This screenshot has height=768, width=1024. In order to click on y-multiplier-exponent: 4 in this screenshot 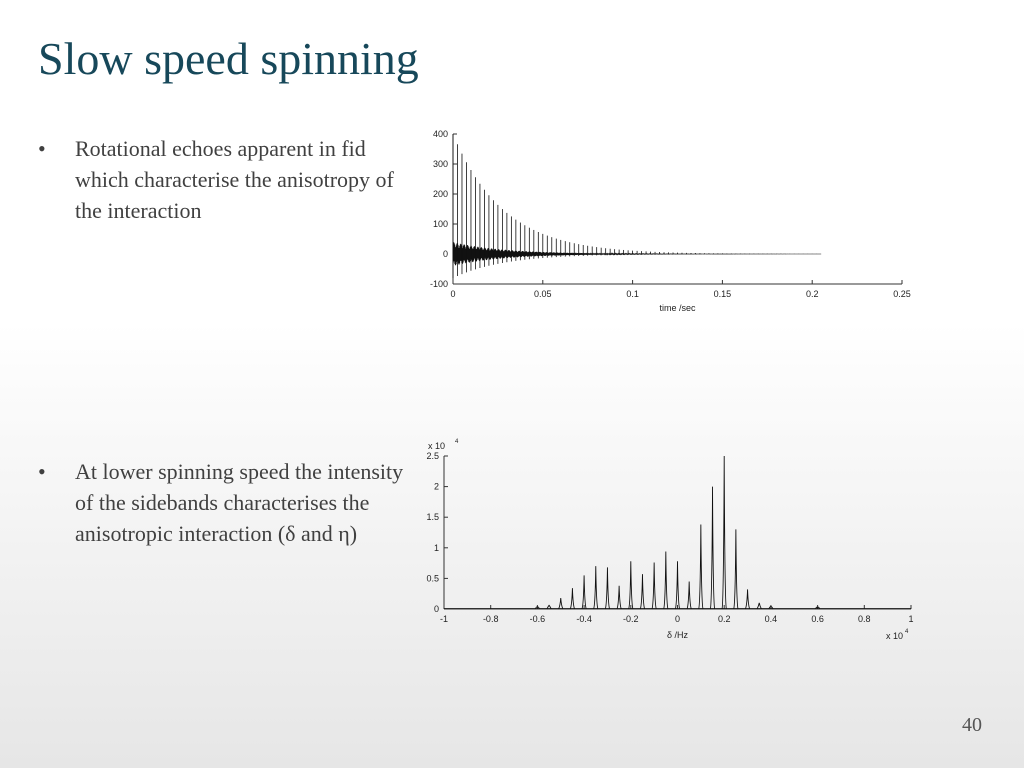, I will do `click(457, 442)`.